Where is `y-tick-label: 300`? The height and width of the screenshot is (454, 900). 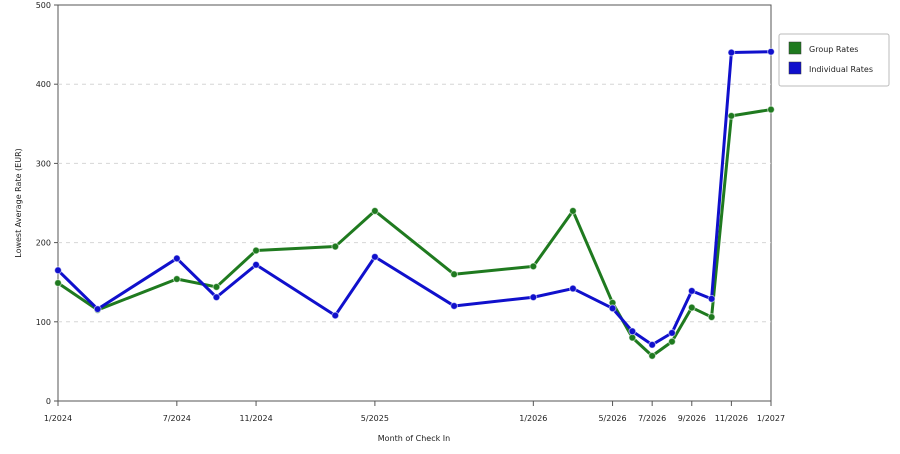 y-tick-label: 300 is located at coordinates (43, 163).